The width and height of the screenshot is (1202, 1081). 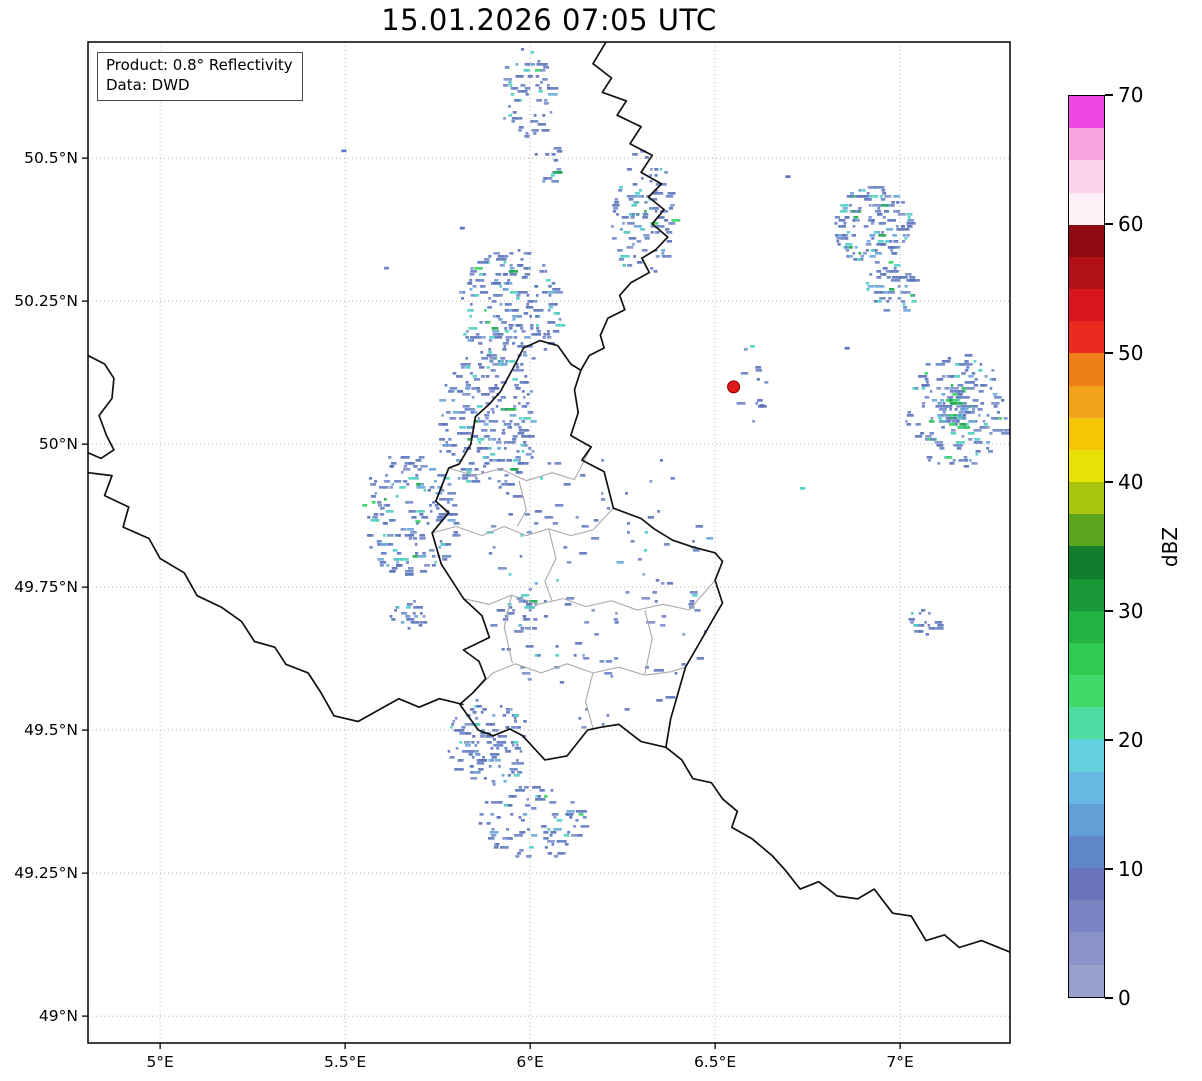 I want to click on y-tick-label: 49°N, so click(x=58, y=1016).